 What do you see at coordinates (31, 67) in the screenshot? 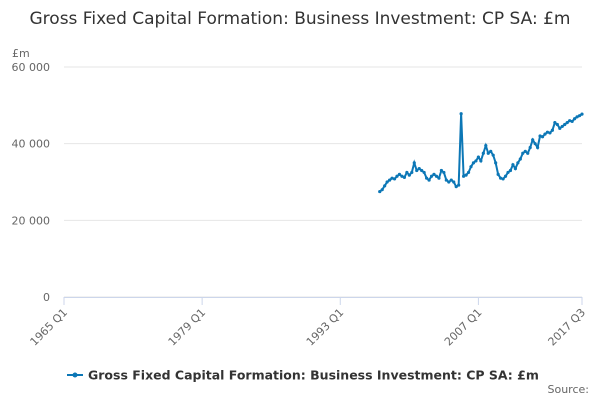
I see `y-tick-label: 60 000` at bounding box center [31, 67].